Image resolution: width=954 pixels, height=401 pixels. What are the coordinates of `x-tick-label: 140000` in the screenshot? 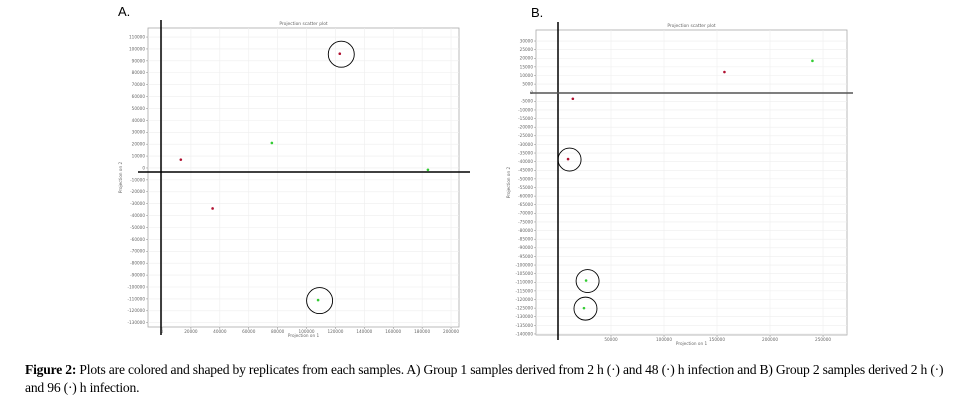 It's located at (364, 331).